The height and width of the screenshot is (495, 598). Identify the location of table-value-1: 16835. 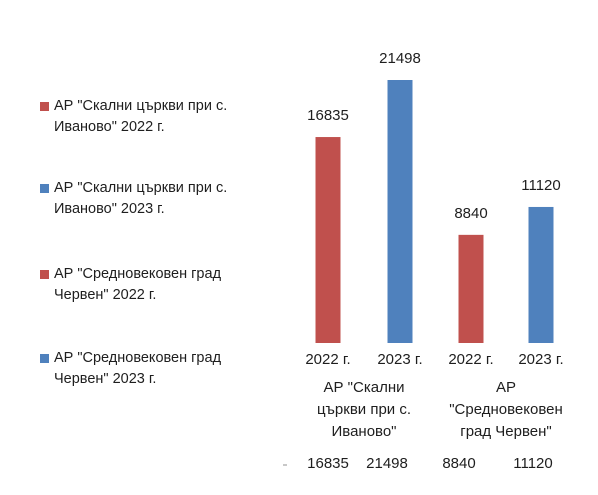
(328, 463).